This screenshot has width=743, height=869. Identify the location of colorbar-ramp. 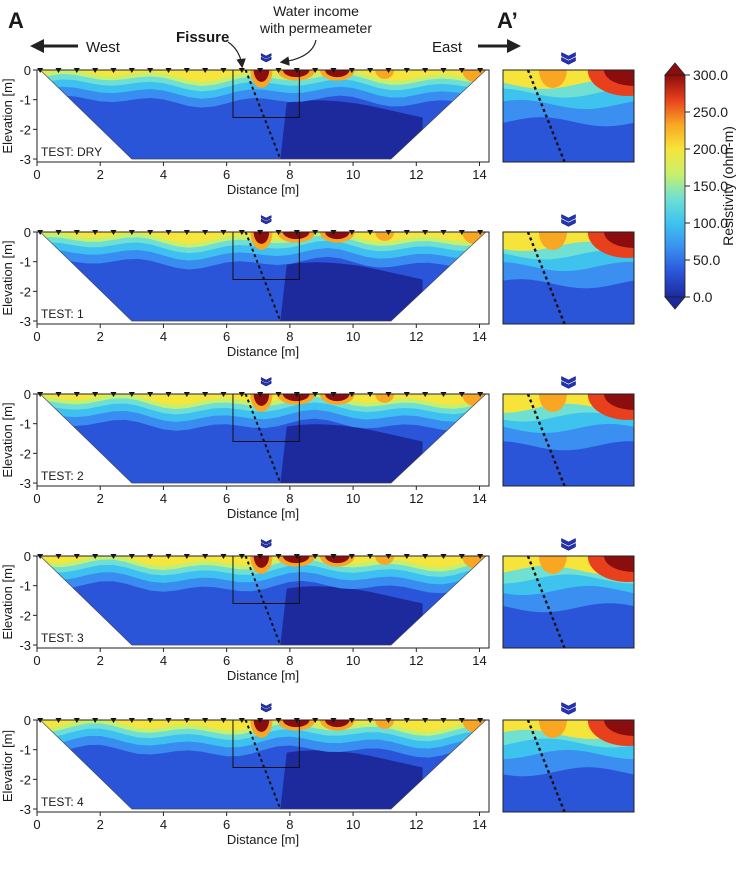
(675, 186).